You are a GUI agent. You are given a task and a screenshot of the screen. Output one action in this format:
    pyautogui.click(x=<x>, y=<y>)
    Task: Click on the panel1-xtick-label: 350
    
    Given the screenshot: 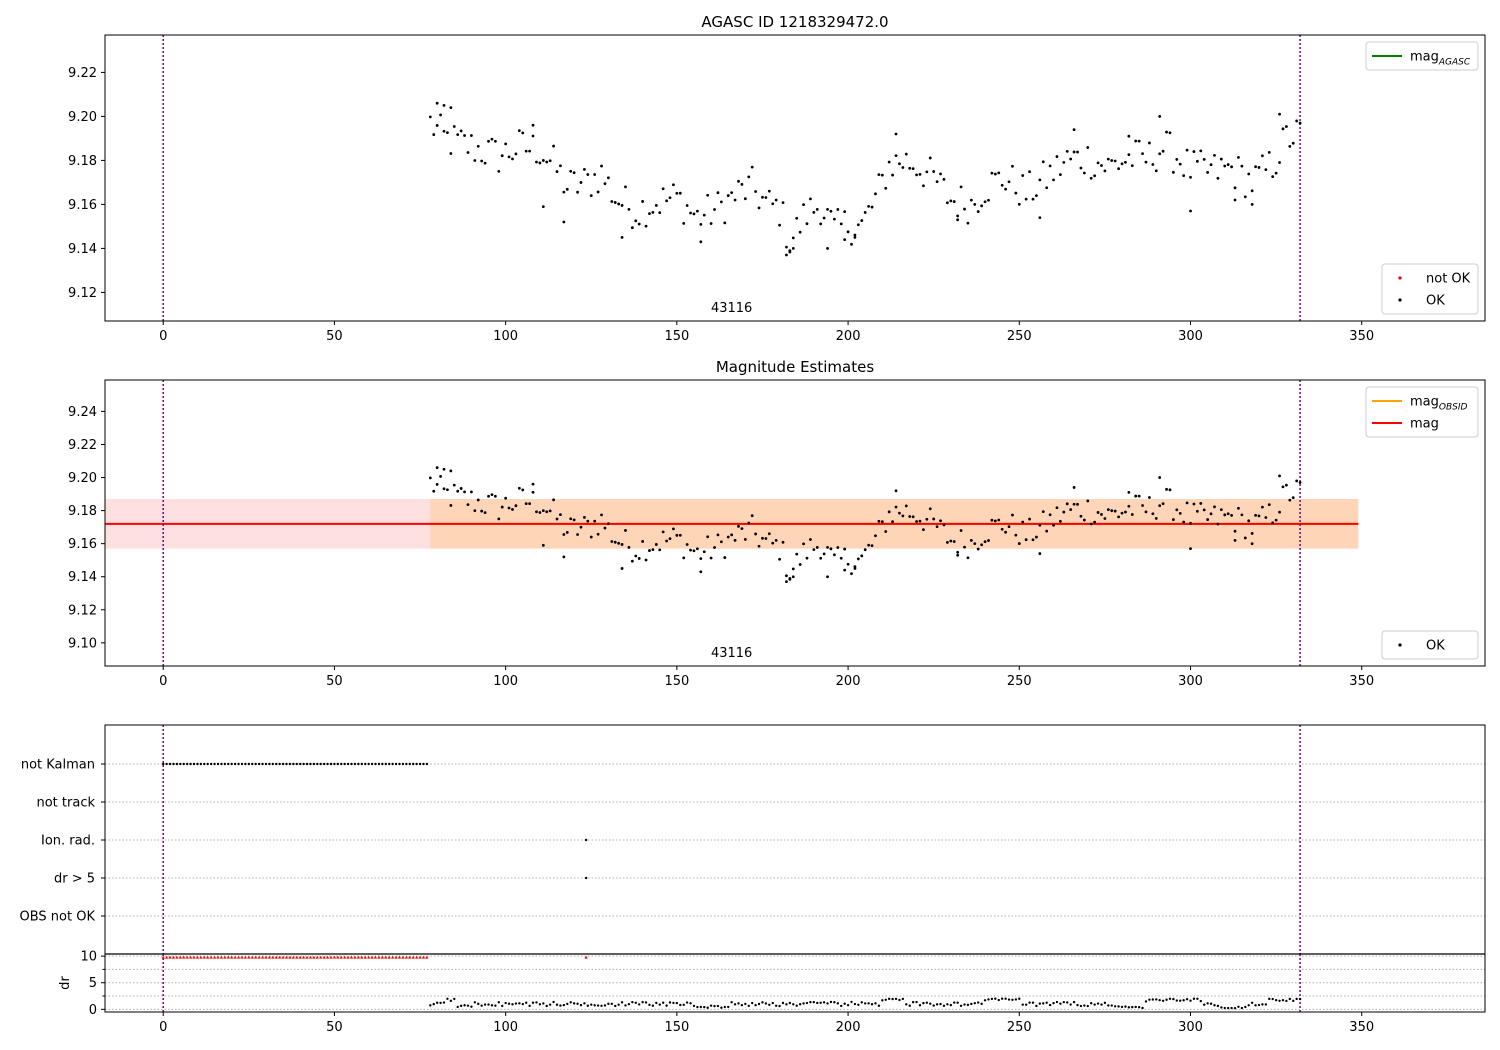 What is the action you would take?
    pyautogui.click(x=1361, y=336)
    